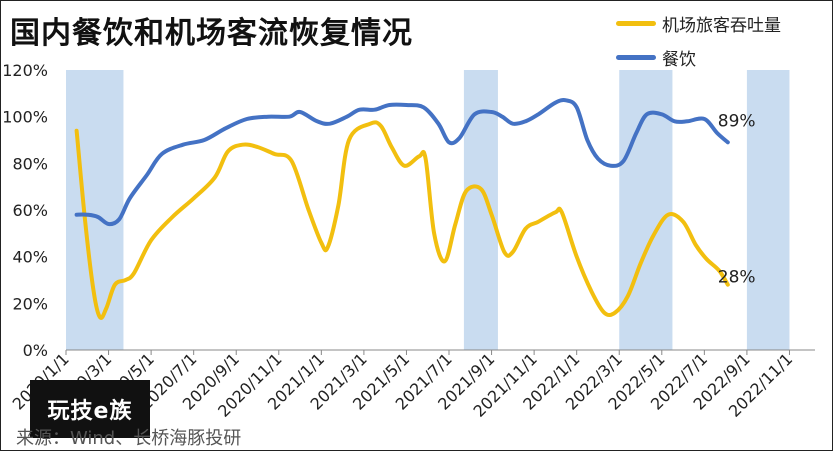 Image resolution: width=833 pixels, height=451 pixels. I want to click on end-label-airport: 28%, so click(737, 278).